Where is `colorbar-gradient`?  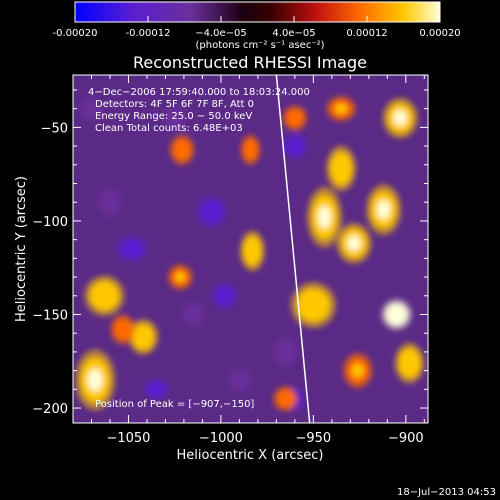 colorbar-gradient is located at coordinates (257, 12).